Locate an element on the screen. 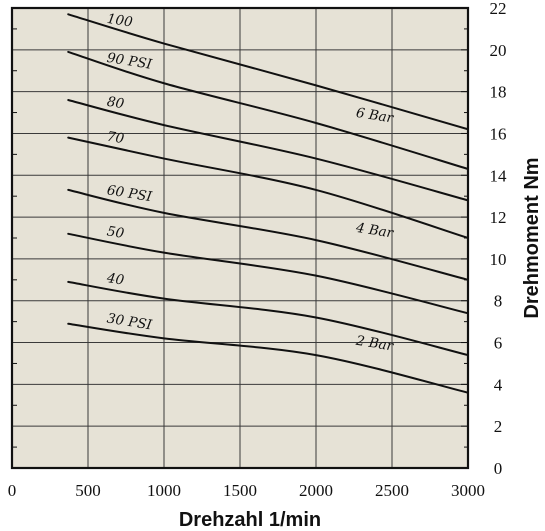  curve-label: 80 is located at coordinates (116, 103).